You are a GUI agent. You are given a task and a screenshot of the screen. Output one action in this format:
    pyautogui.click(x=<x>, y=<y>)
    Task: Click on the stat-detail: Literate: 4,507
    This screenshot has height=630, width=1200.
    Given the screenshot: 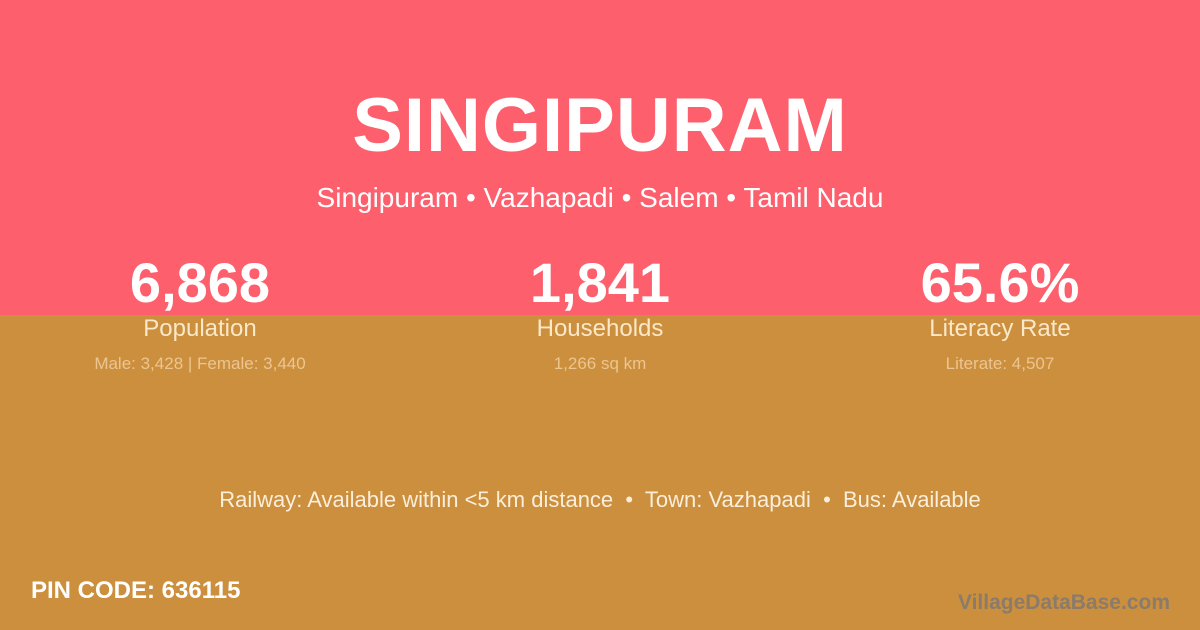 What is the action you would take?
    pyautogui.click(x=1000, y=363)
    